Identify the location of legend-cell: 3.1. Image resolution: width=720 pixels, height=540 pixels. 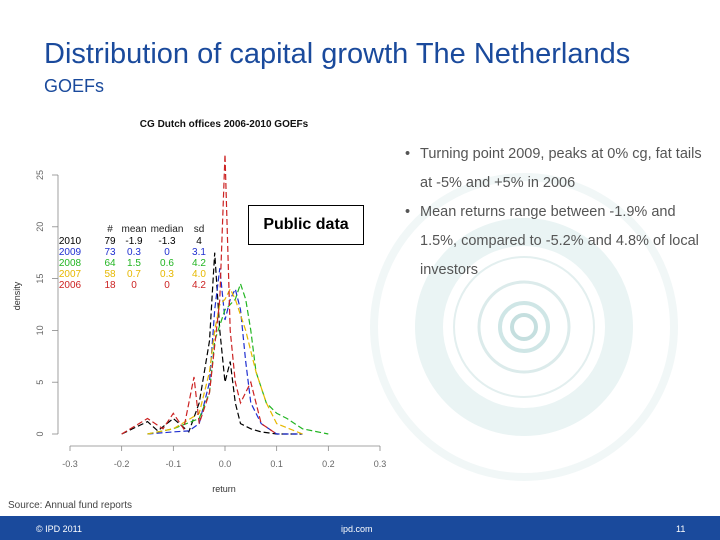
(199, 252).